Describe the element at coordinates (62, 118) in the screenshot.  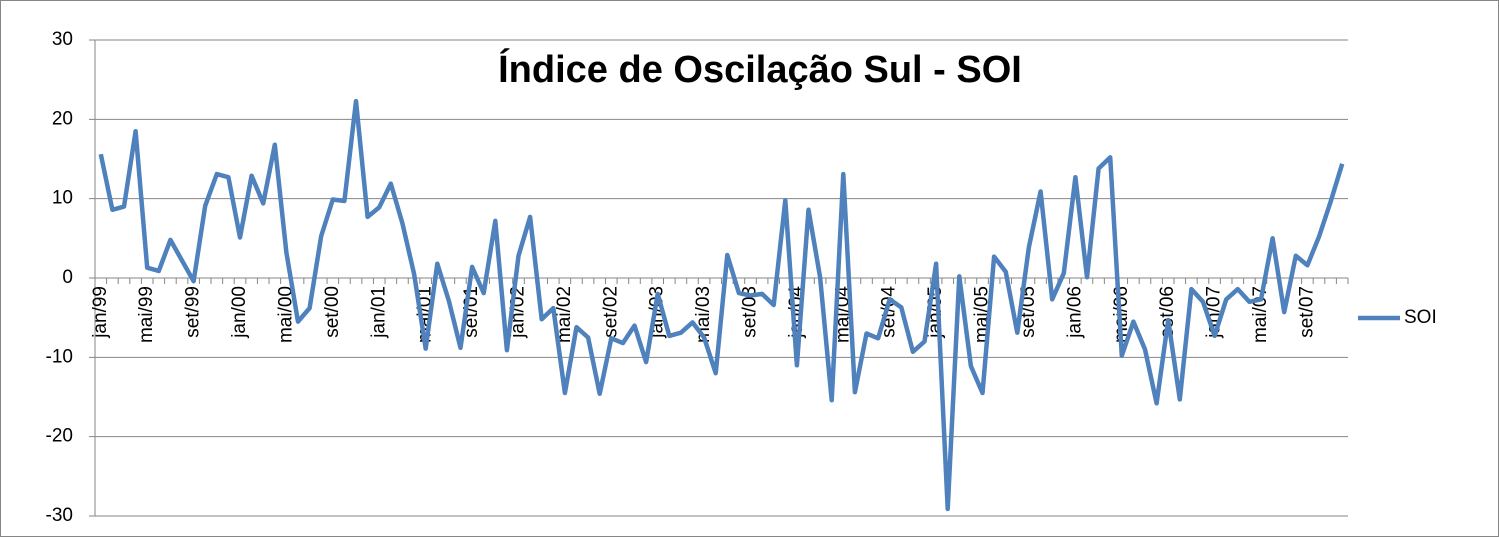
I see `y-tick-label: 20` at that location.